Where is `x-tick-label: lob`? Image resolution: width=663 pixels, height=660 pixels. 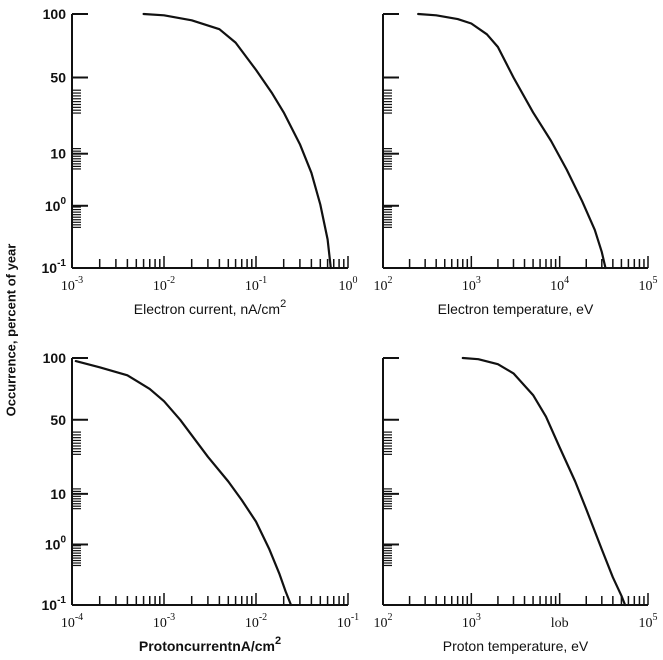
x-tick-label: lob is located at coordinates (560, 623).